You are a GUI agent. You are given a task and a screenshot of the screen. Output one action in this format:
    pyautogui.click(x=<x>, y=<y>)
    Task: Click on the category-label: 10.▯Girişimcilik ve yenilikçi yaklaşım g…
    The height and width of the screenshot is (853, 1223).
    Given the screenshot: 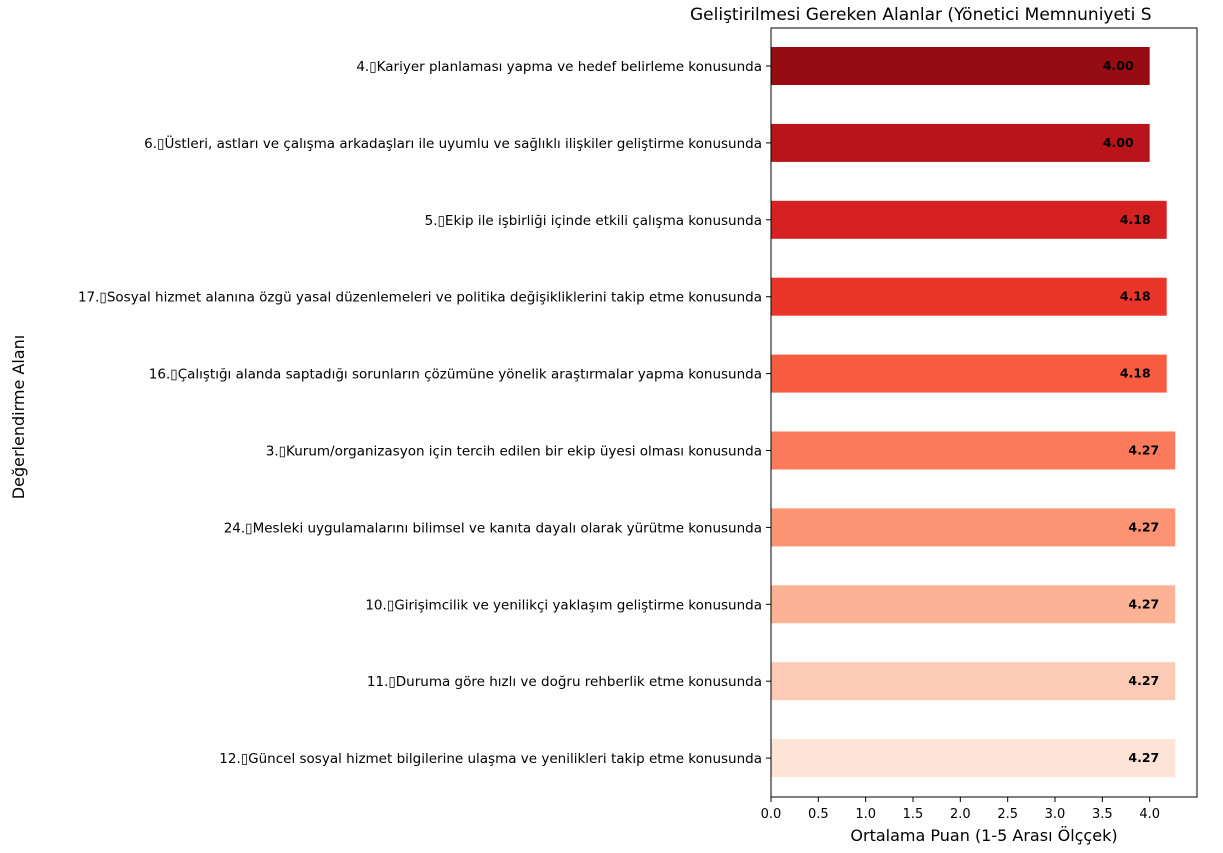 What is the action you would take?
    pyautogui.click(x=563, y=605)
    